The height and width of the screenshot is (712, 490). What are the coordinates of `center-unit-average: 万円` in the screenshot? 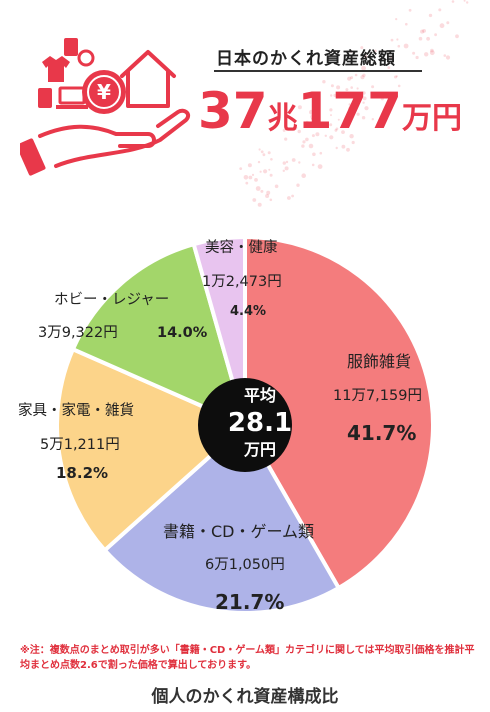 It's located at (259, 449).